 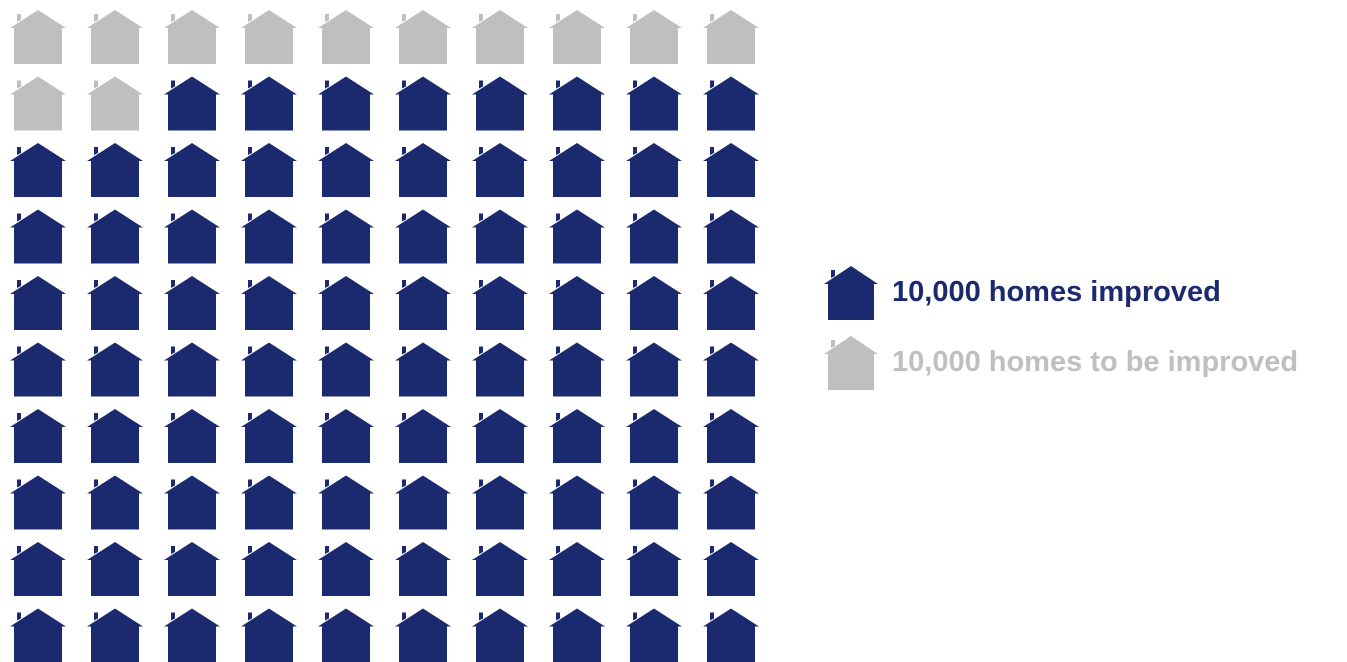 I want to click on waffle-cell-r8-c5, so click(x=346, y=502).